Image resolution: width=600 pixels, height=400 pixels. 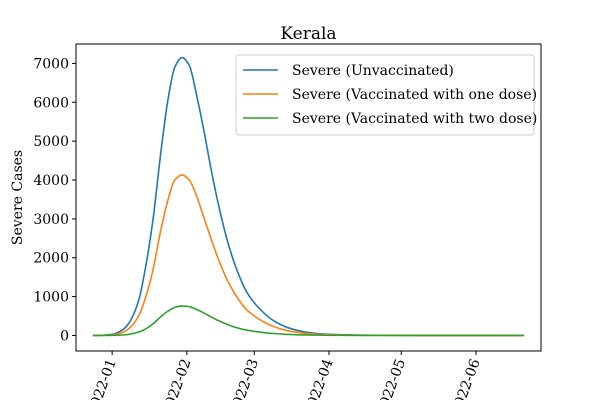 I want to click on x-tick-label: 2022-02, so click(x=177, y=378).